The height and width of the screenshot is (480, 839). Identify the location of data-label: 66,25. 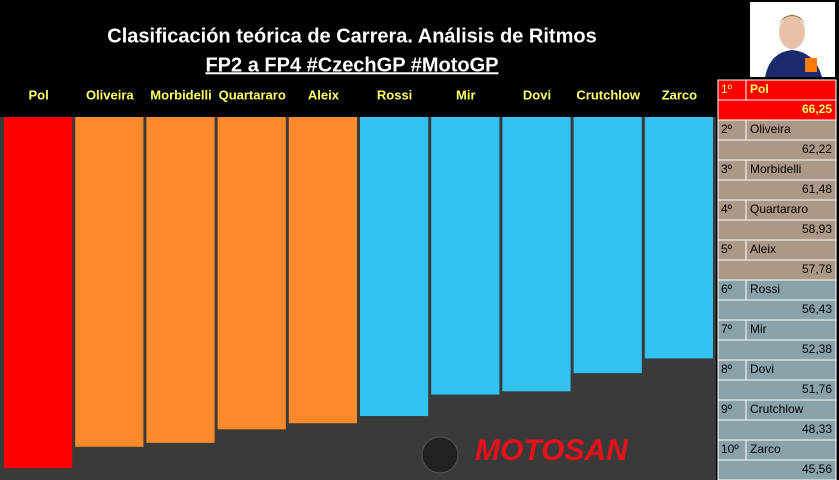
(817, 109).